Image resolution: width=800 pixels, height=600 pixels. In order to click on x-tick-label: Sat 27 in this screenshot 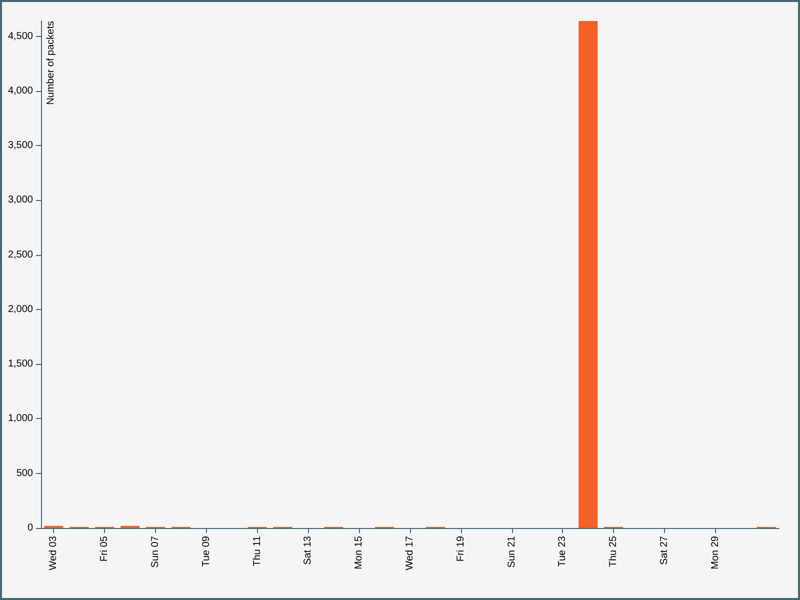, I will do `click(664, 550)`.